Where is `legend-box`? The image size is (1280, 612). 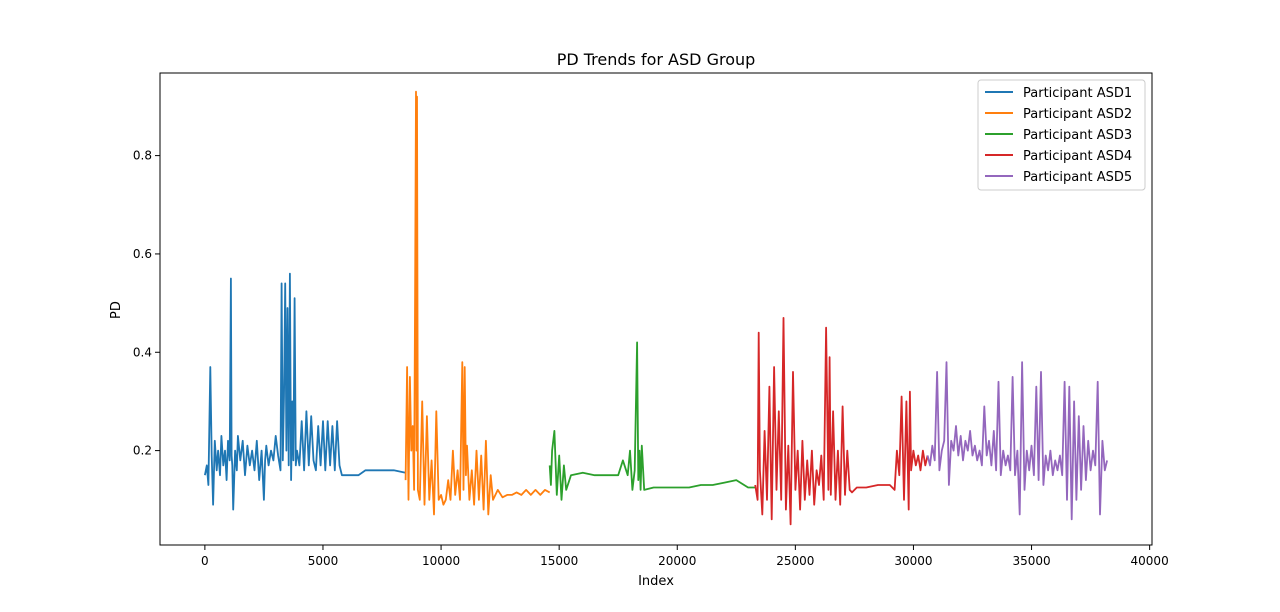 legend-box is located at coordinates (1061, 135).